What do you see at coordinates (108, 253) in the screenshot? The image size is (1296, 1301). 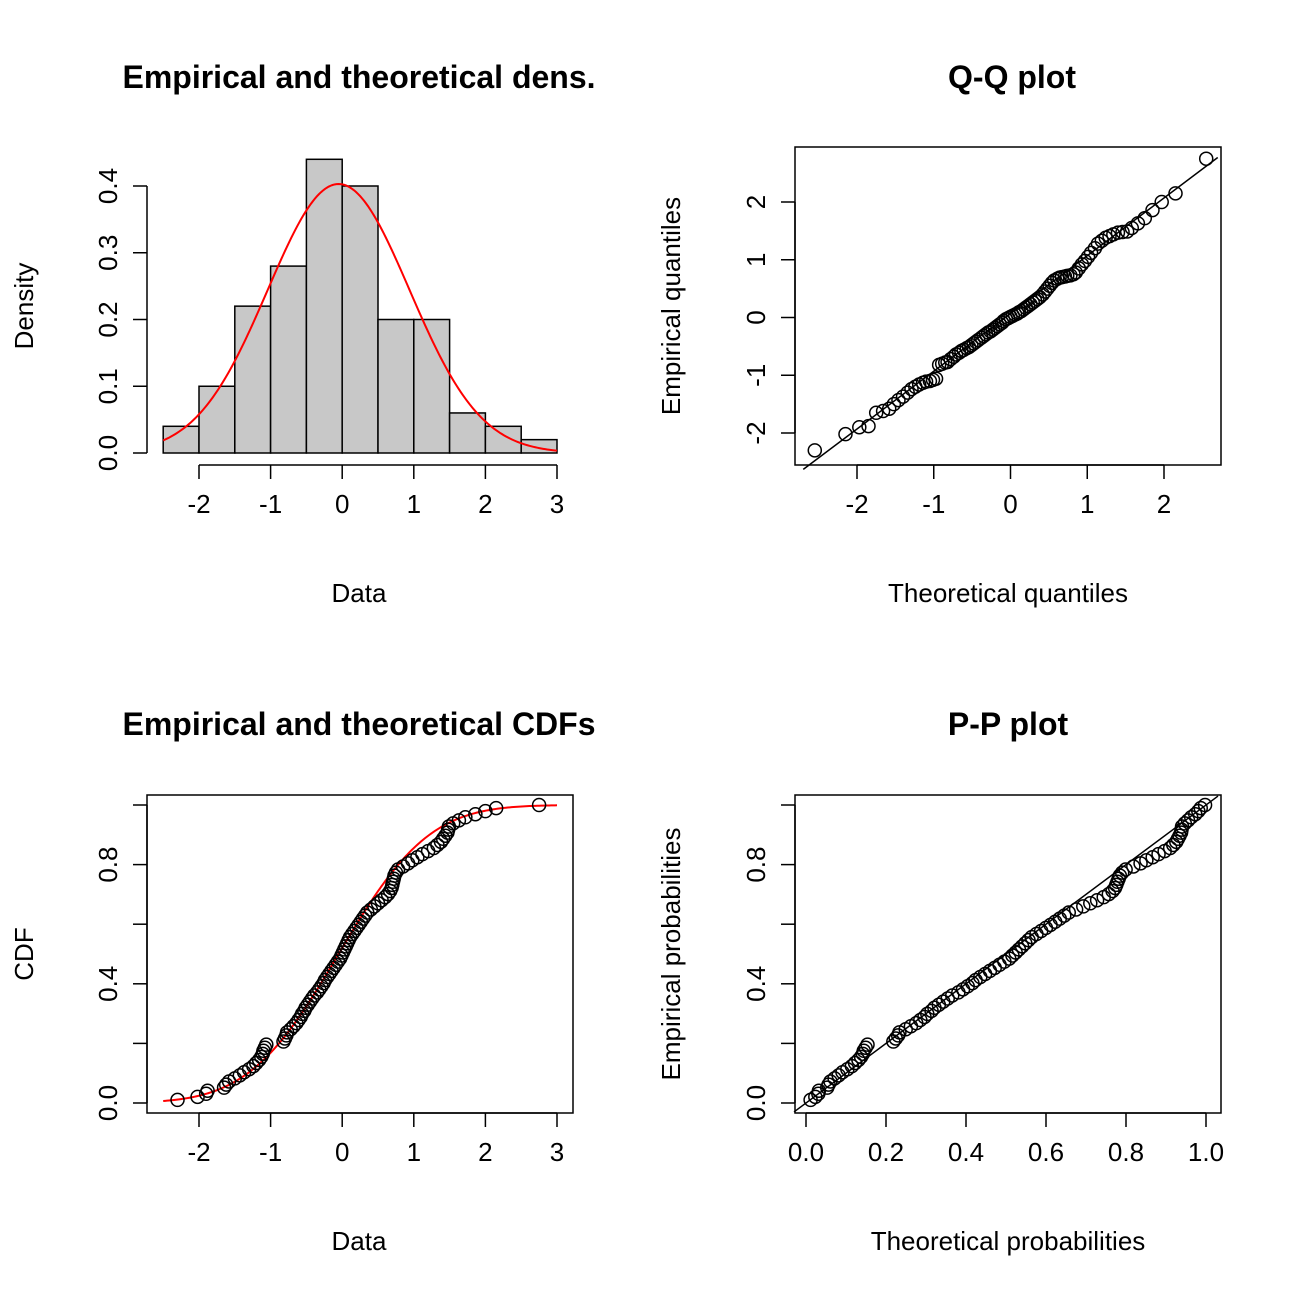 I see `density-y-tick-label: 0.3` at bounding box center [108, 253].